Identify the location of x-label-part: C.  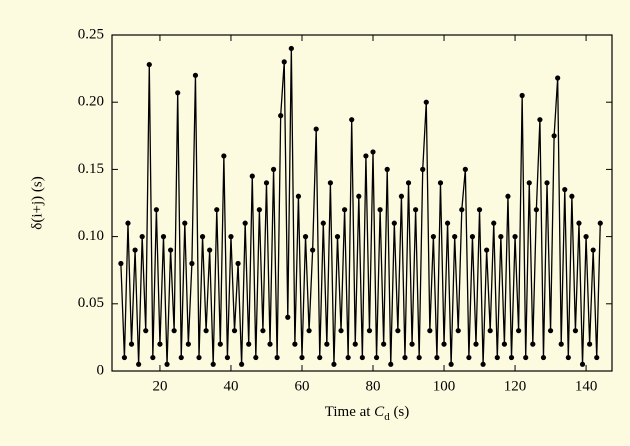
(379, 412).